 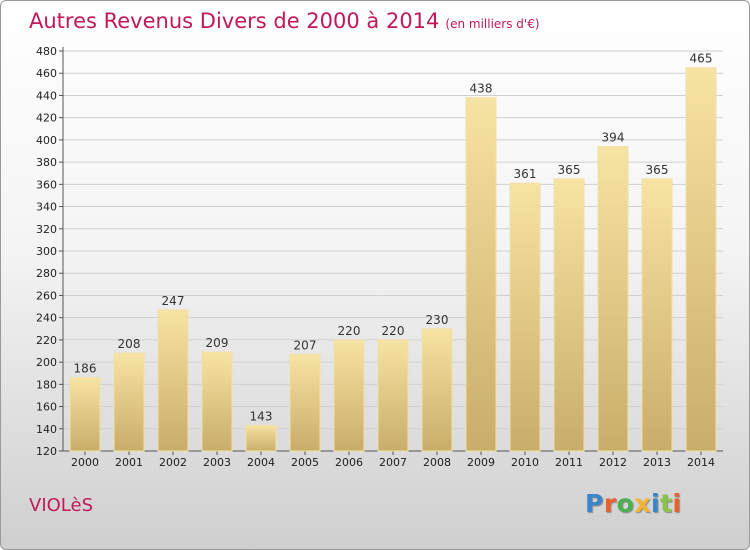 I want to click on y-tick-label: 460, so click(x=46, y=73).